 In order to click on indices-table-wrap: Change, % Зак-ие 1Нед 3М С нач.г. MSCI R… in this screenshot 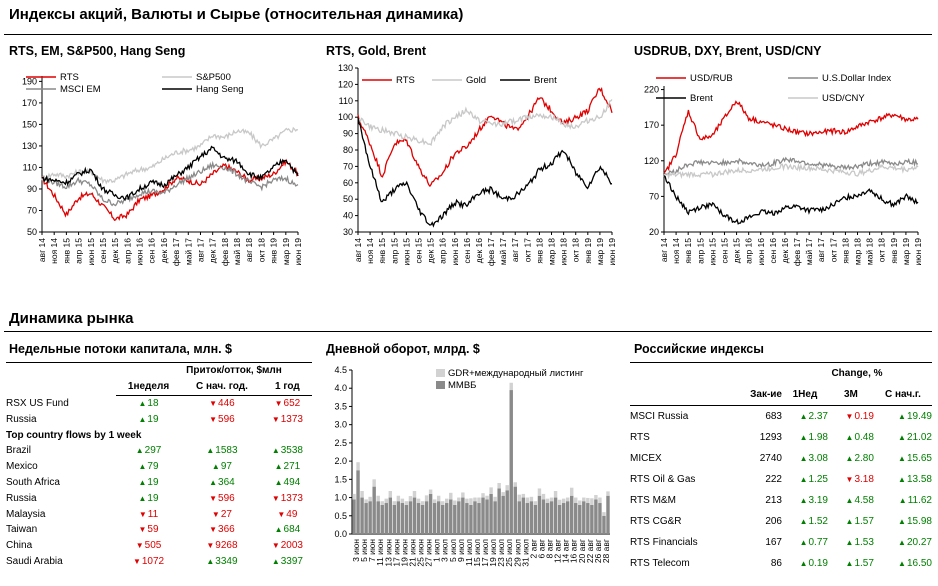, I will do `click(781, 468)`.